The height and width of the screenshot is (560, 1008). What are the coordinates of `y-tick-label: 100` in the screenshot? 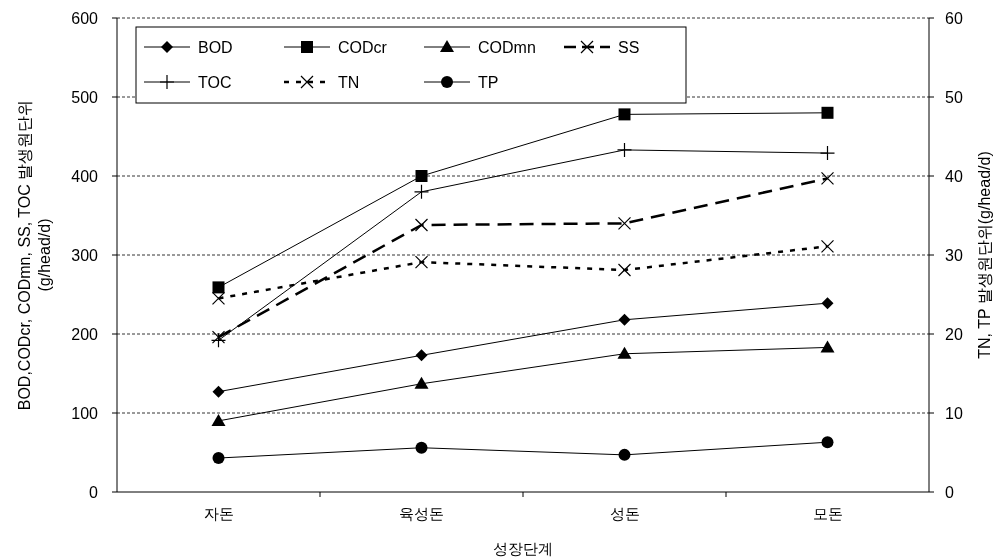 It's located at (85, 413).